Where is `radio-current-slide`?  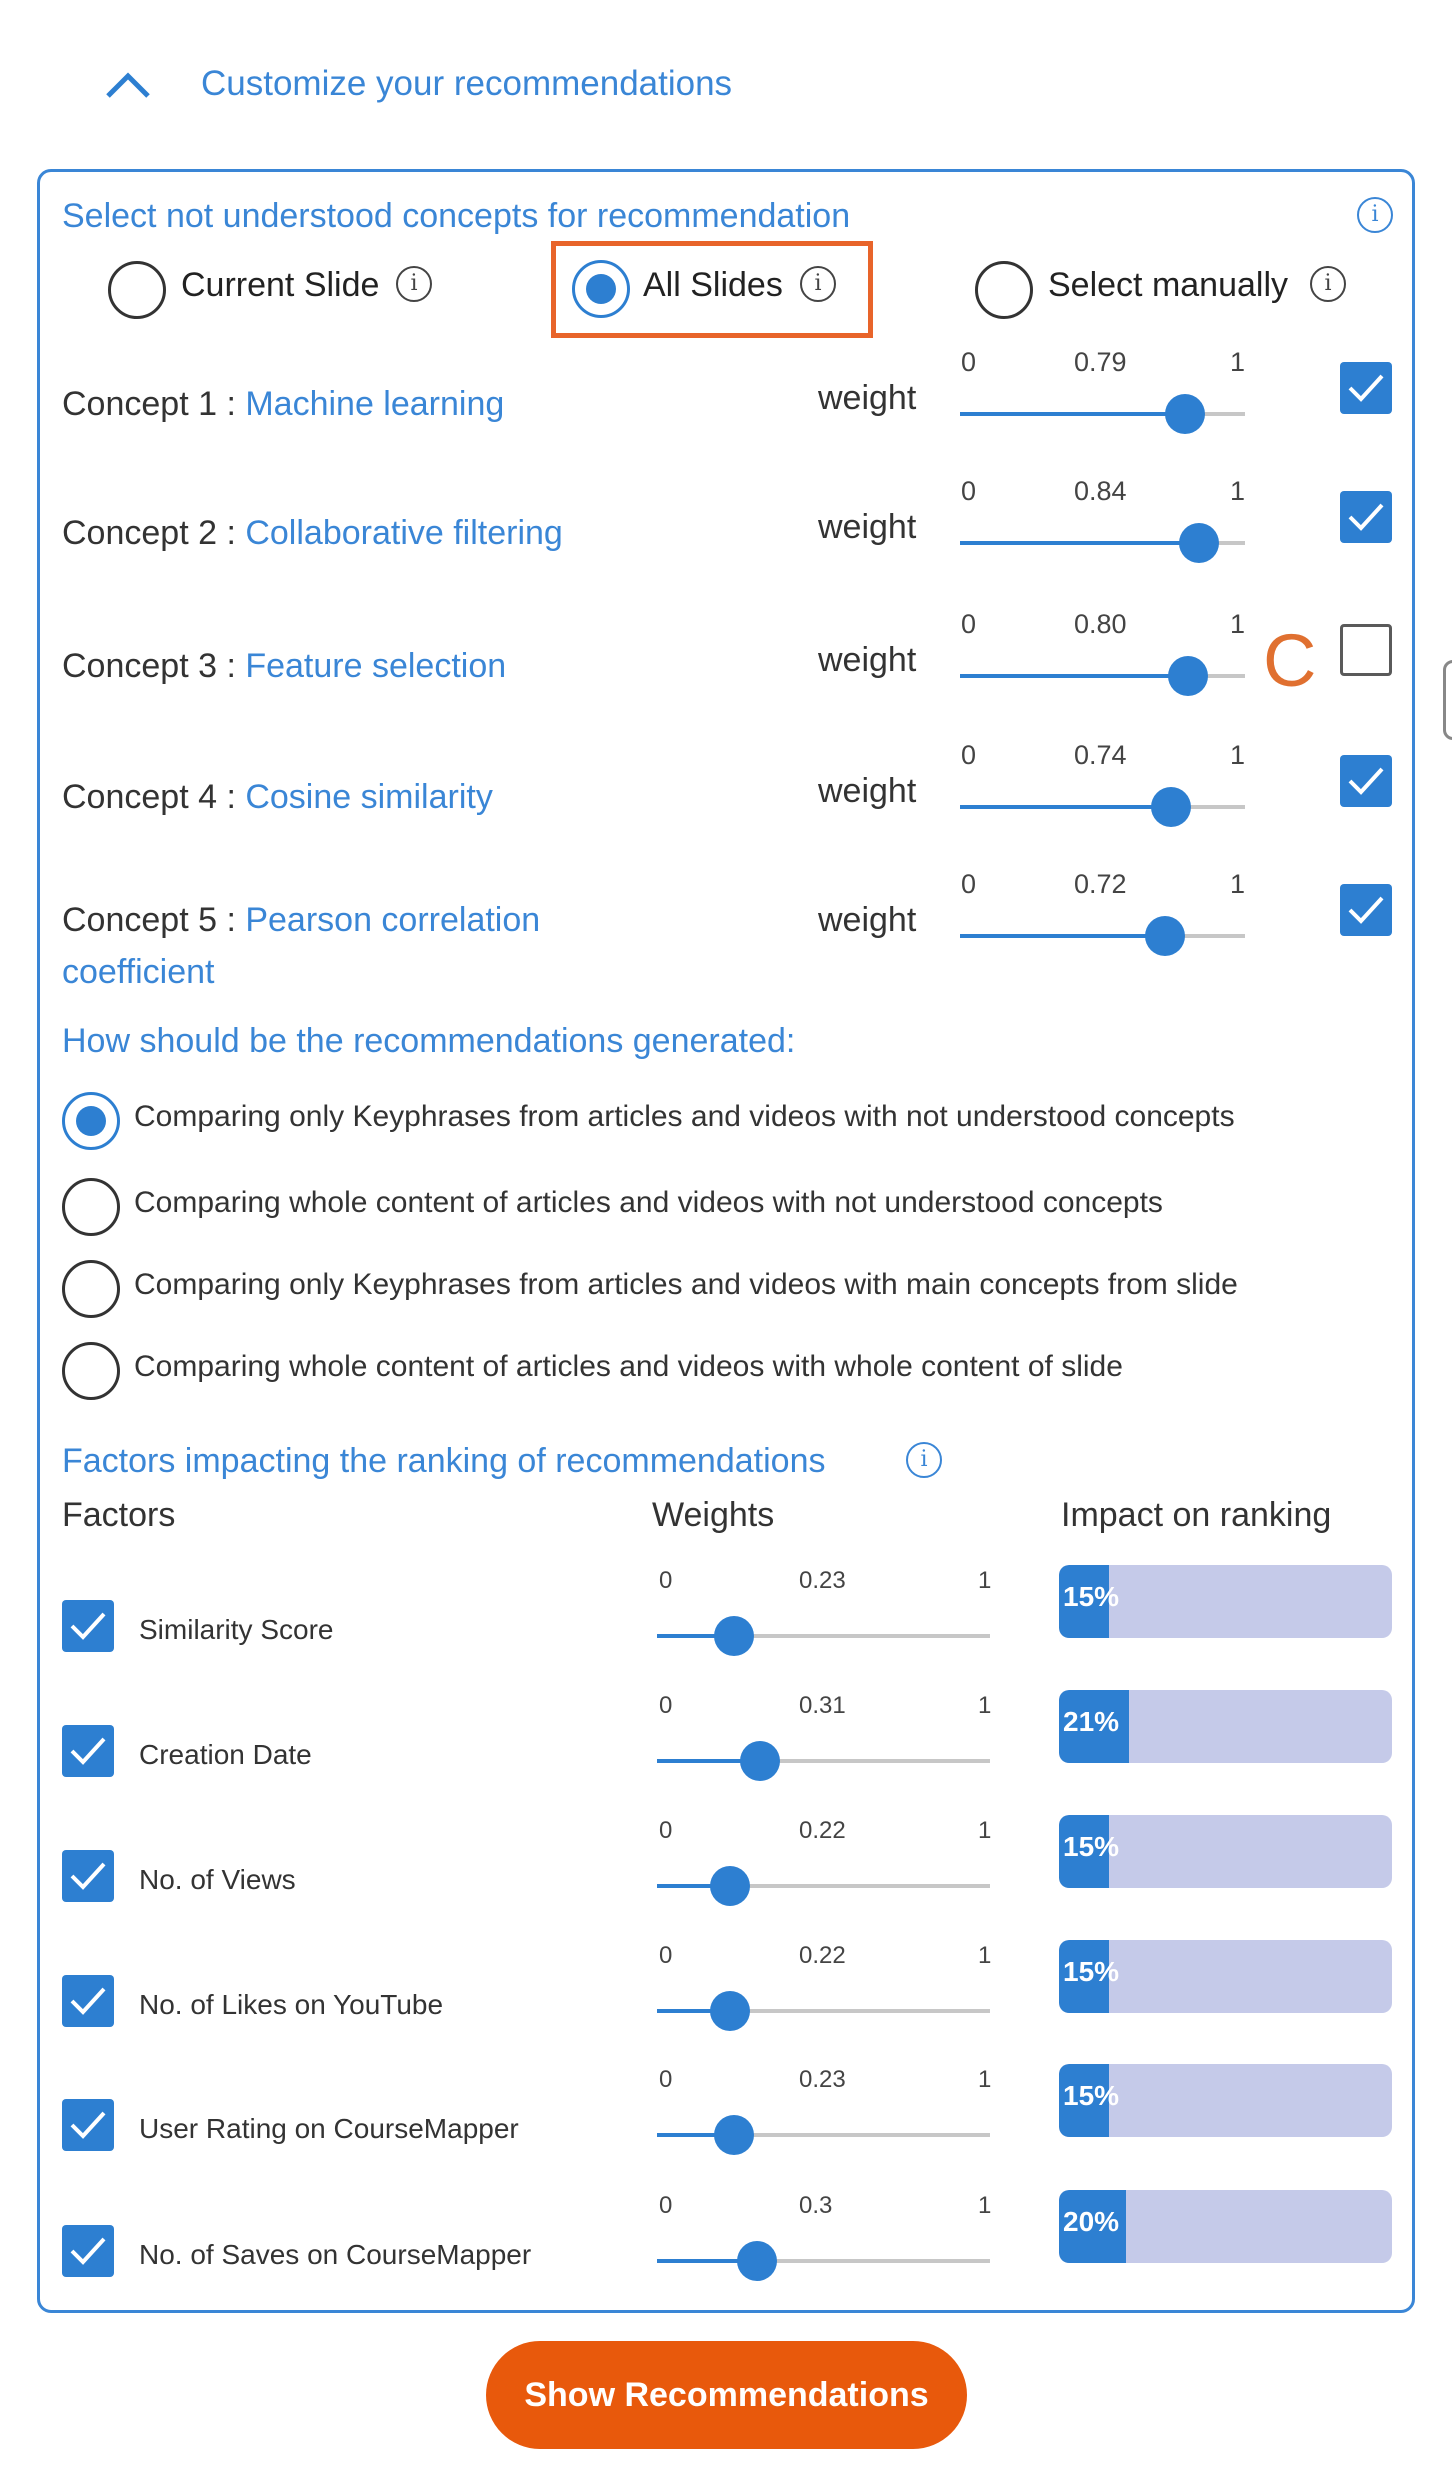
radio-current-slide is located at coordinates (137, 290).